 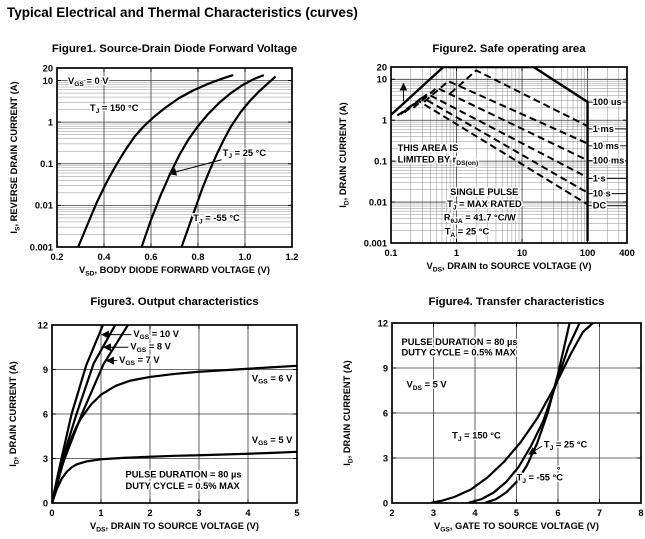 What do you see at coordinates (627, 253) in the screenshot?
I see `x-tick-label-400: 400` at bounding box center [627, 253].